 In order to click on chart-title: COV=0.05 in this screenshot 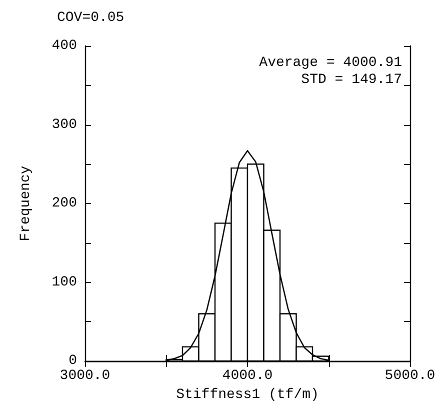, I will do `click(90, 18)`.